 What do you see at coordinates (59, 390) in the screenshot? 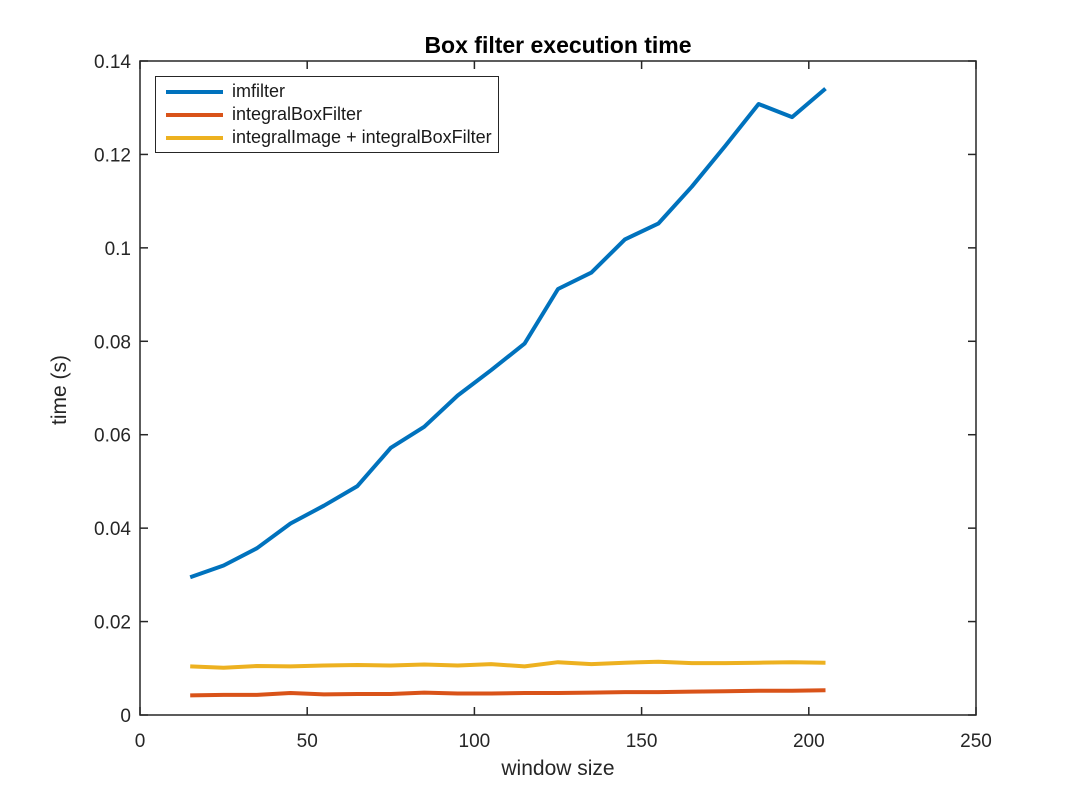
I see `y-axis-label: time (s)` at bounding box center [59, 390].